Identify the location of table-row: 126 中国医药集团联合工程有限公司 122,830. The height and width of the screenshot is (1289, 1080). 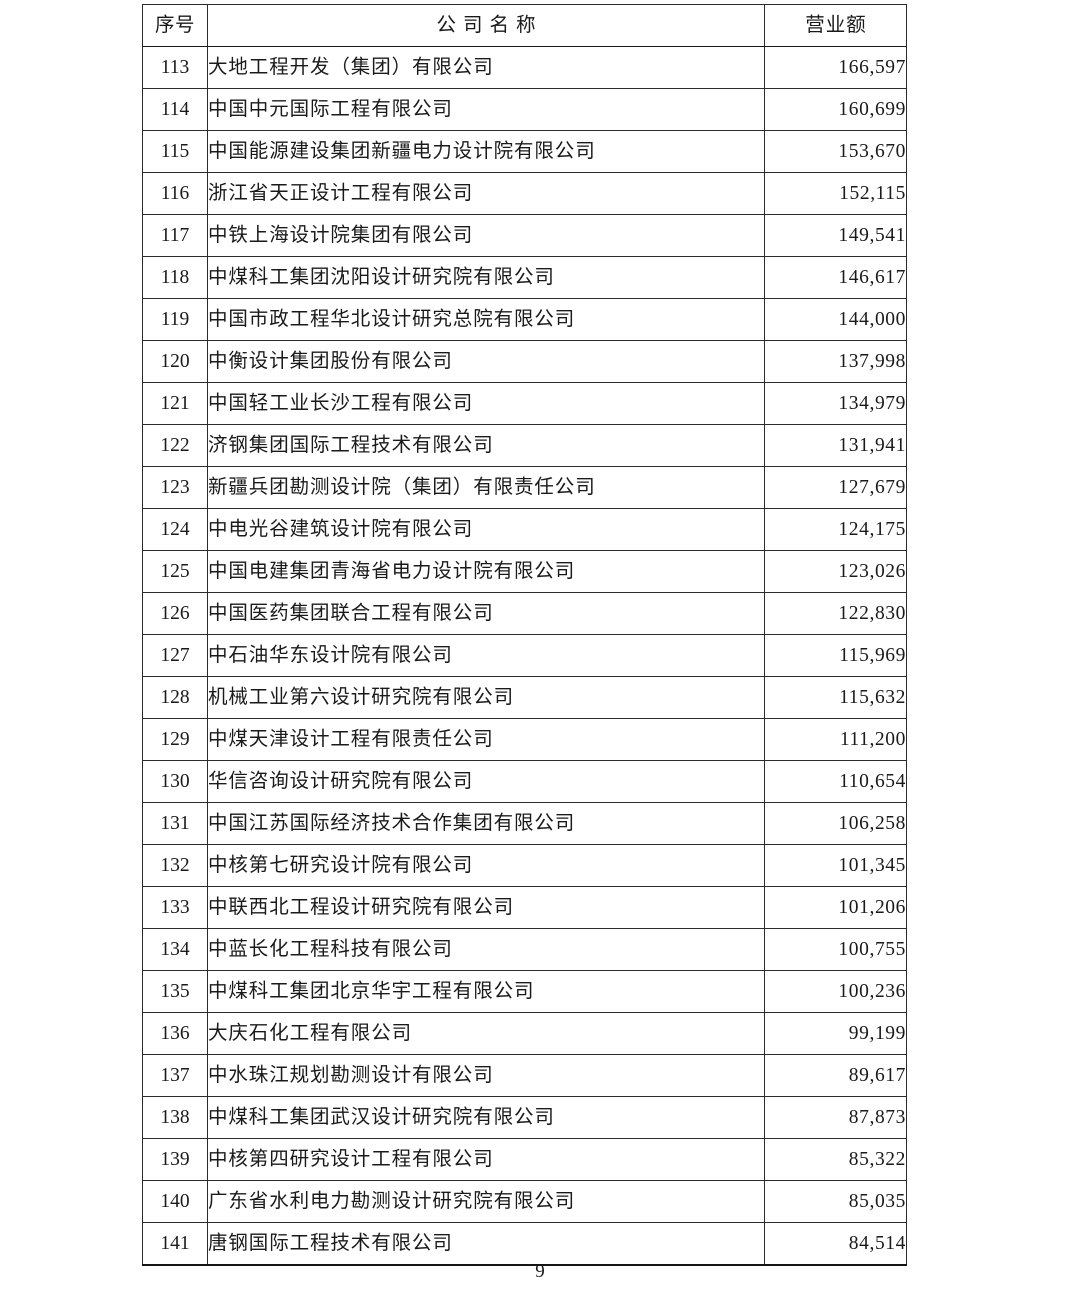
(524, 613).